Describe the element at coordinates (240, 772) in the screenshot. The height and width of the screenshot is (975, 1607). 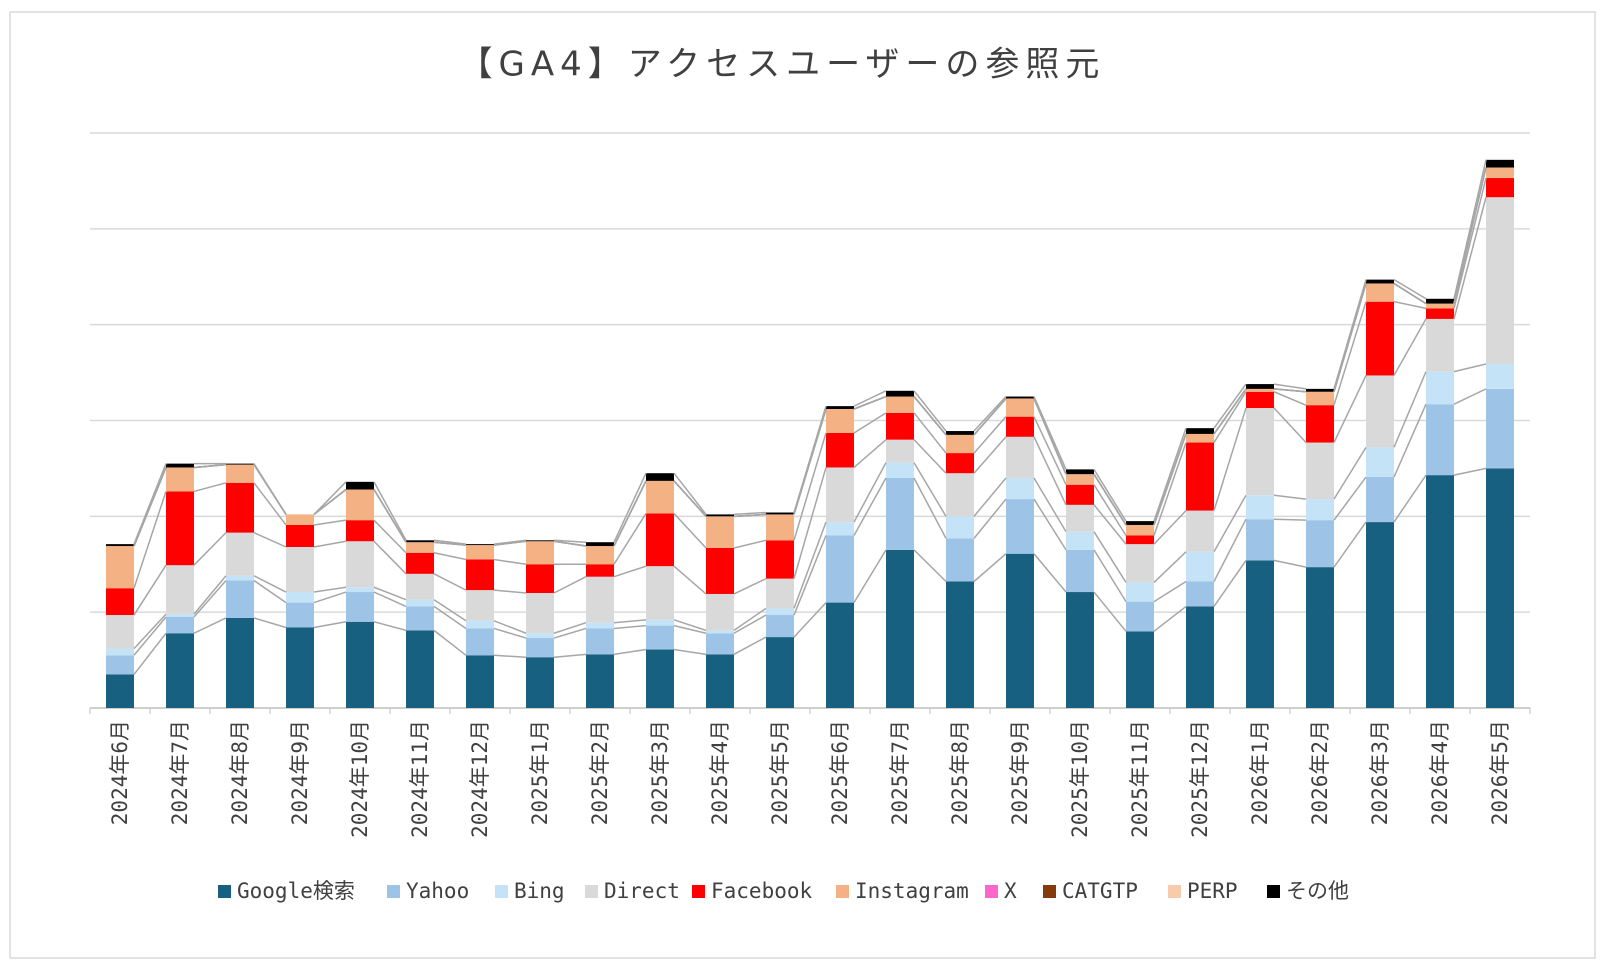
I see `x-tick-label: 2024年8月` at that location.